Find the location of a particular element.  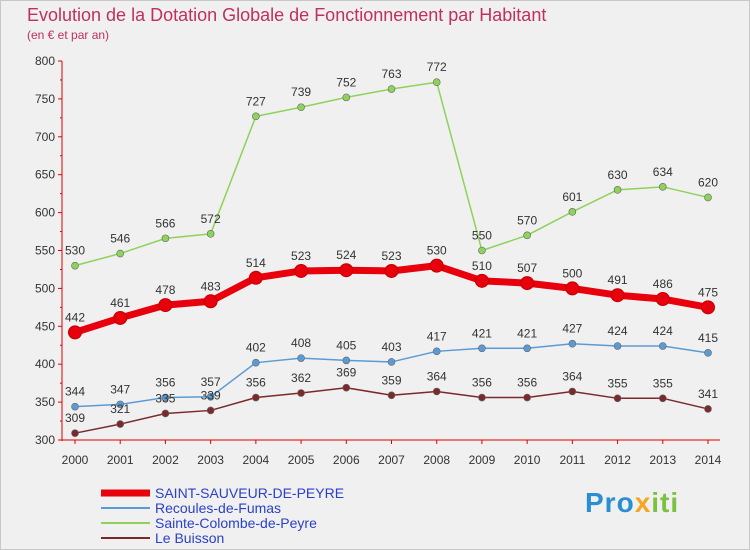

x-tick-label: 2014 is located at coordinates (708, 460).